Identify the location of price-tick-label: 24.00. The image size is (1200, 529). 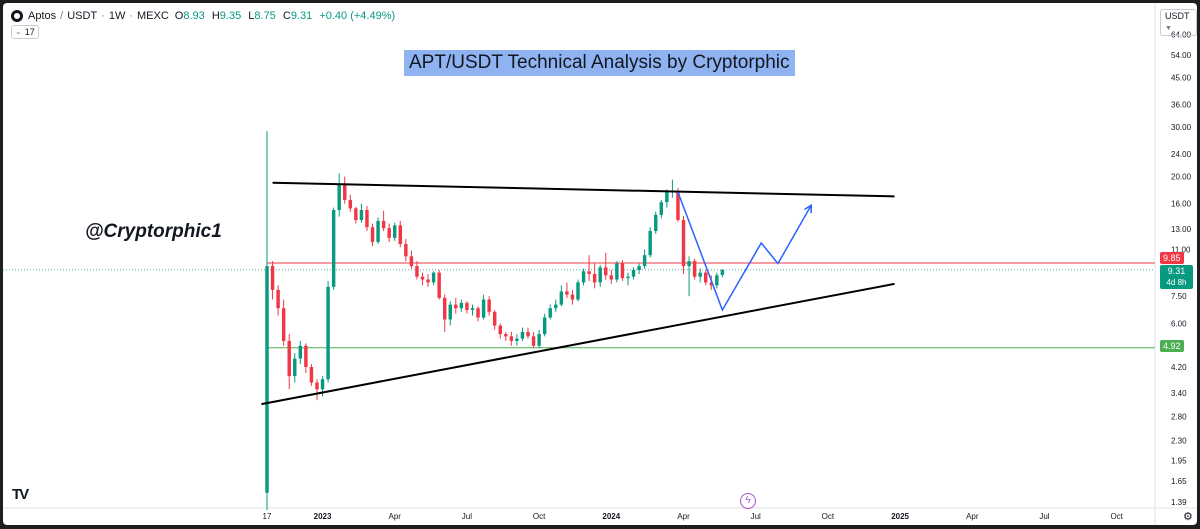
(1181, 154).